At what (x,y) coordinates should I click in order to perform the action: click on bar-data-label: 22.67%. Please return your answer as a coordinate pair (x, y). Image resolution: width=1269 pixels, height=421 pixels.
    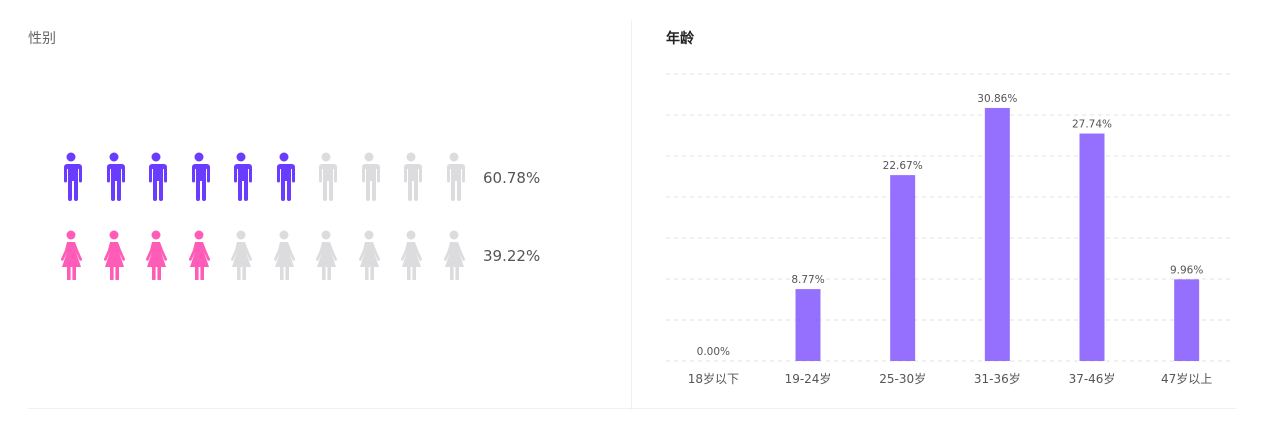
    Looking at the image, I should click on (903, 166).